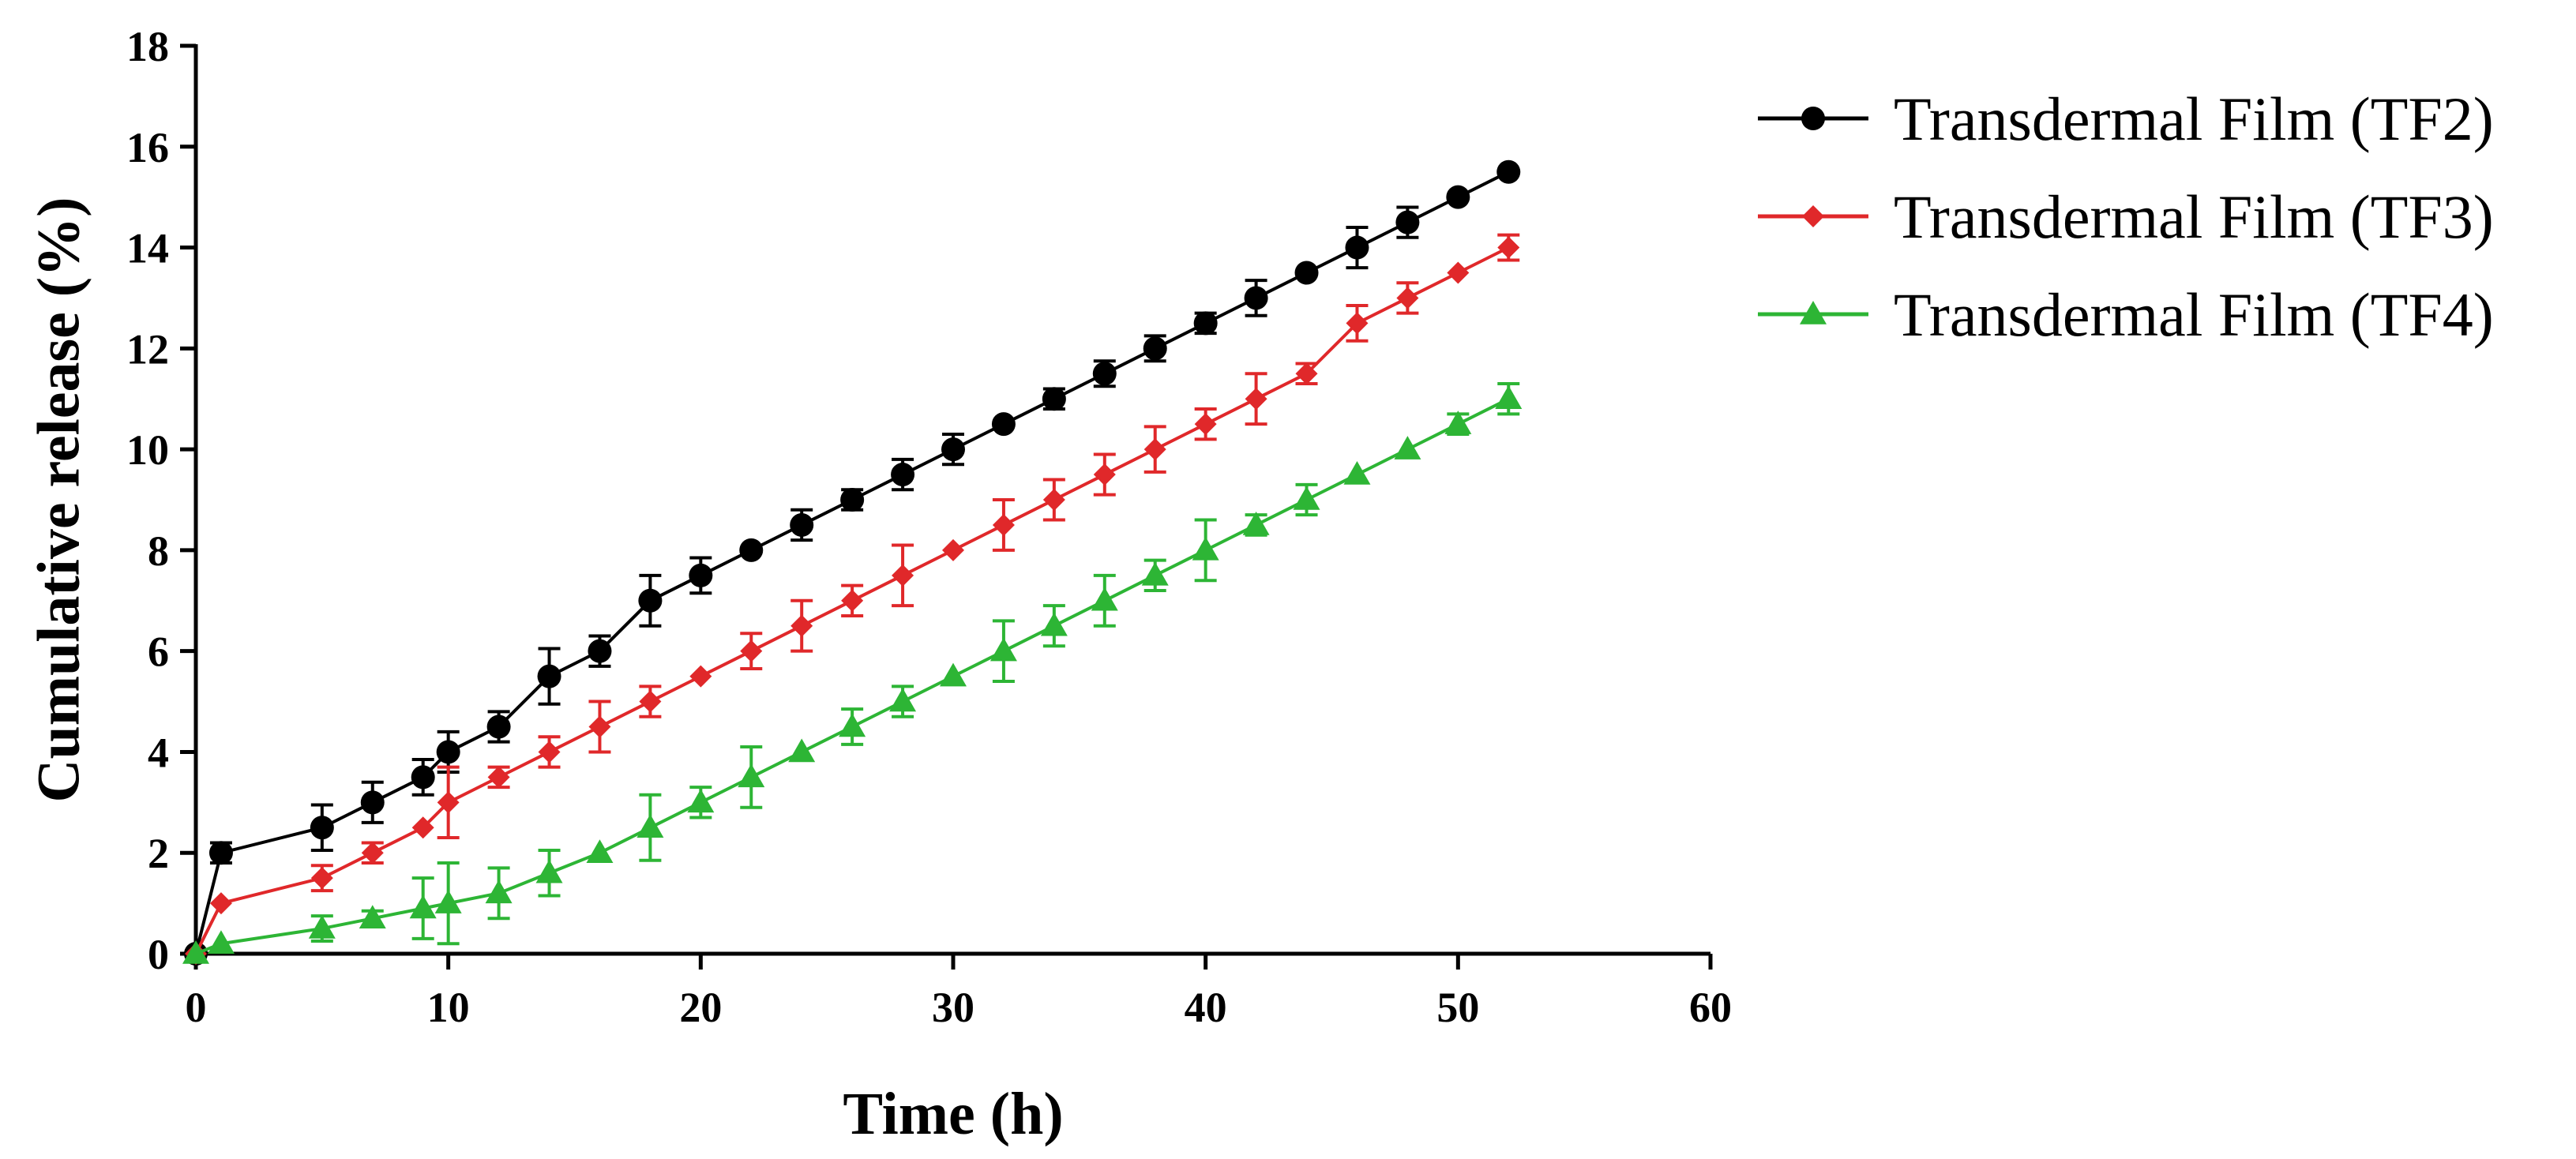  Describe the element at coordinates (1457, 1007) in the screenshot. I see `x-tick-label: 50` at that location.